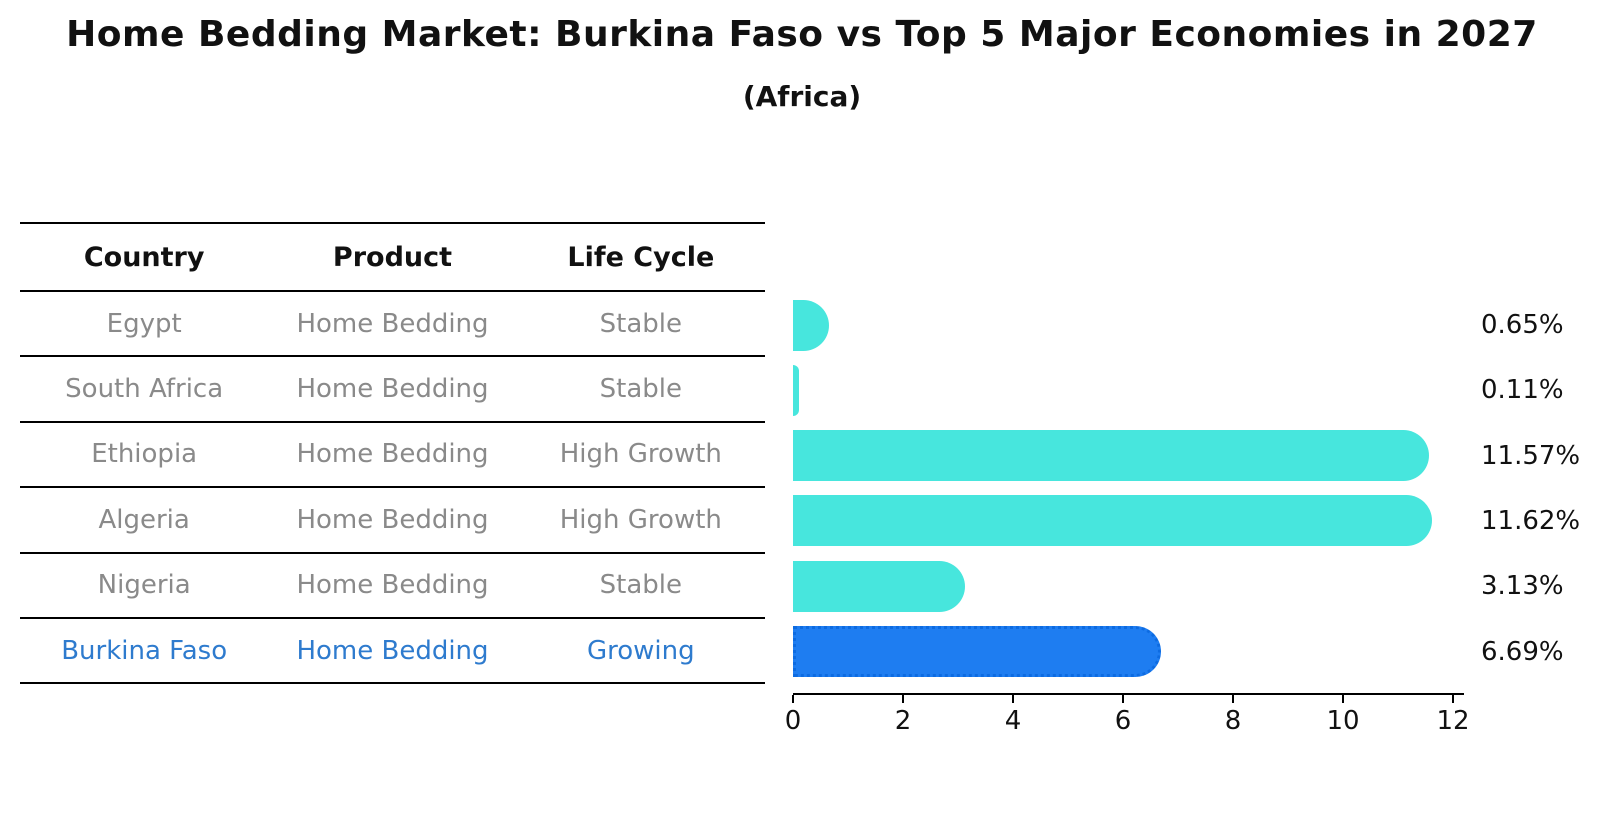 This screenshot has height=823, width=1604. Describe the element at coordinates (1013, 721) in the screenshot. I see `x-tick-label-4: 4` at that location.